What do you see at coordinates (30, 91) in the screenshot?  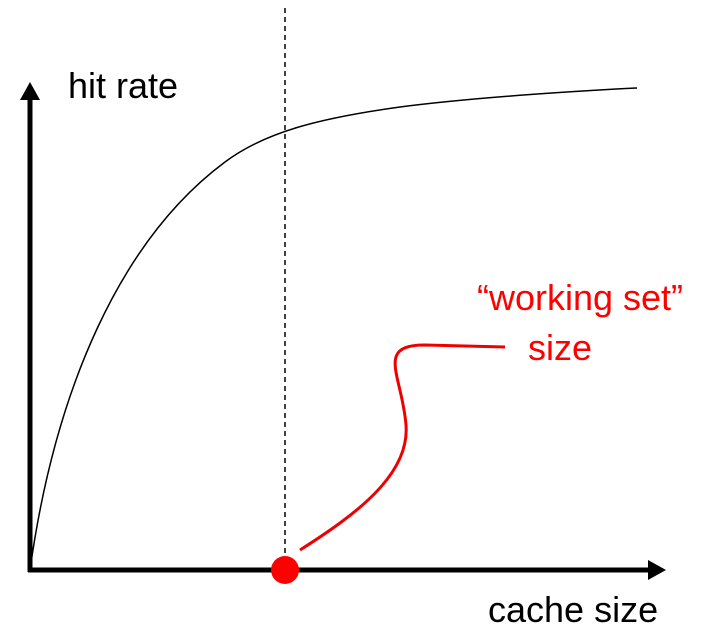 I see `y-axis-arrow` at bounding box center [30, 91].